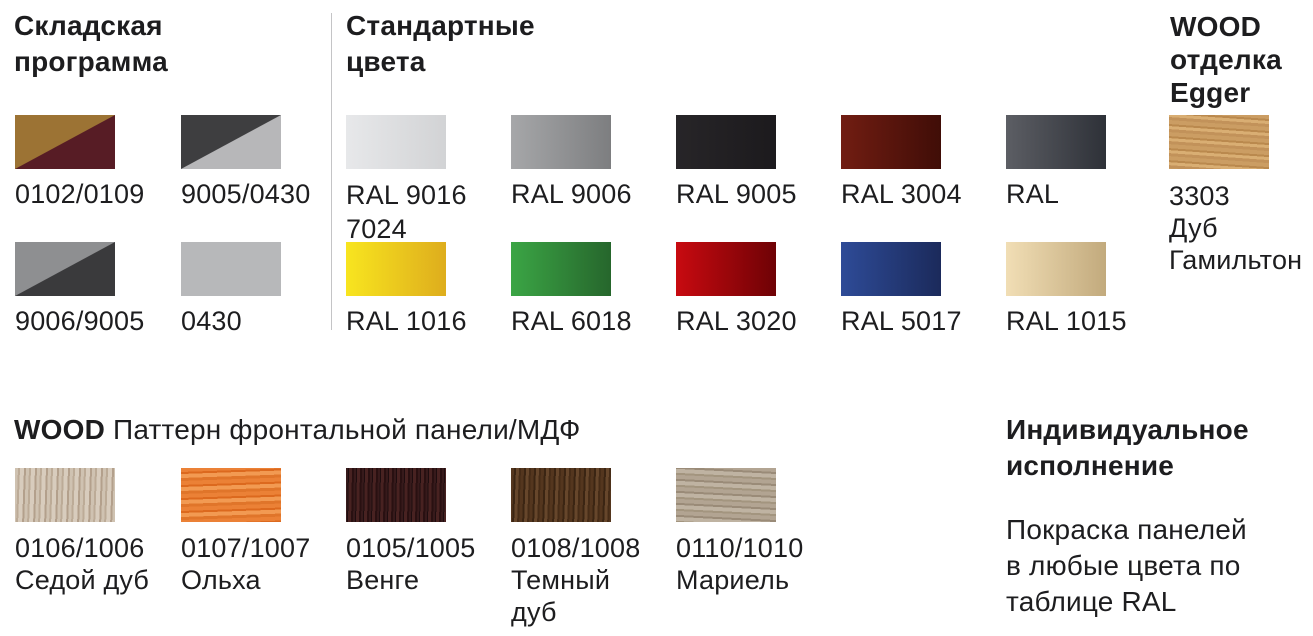 The width and height of the screenshot is (1313, 636). I want to click on wood-pattern-section-title: WOOD Паттерн фронтальной панели/МДФ, so click(297, 430).